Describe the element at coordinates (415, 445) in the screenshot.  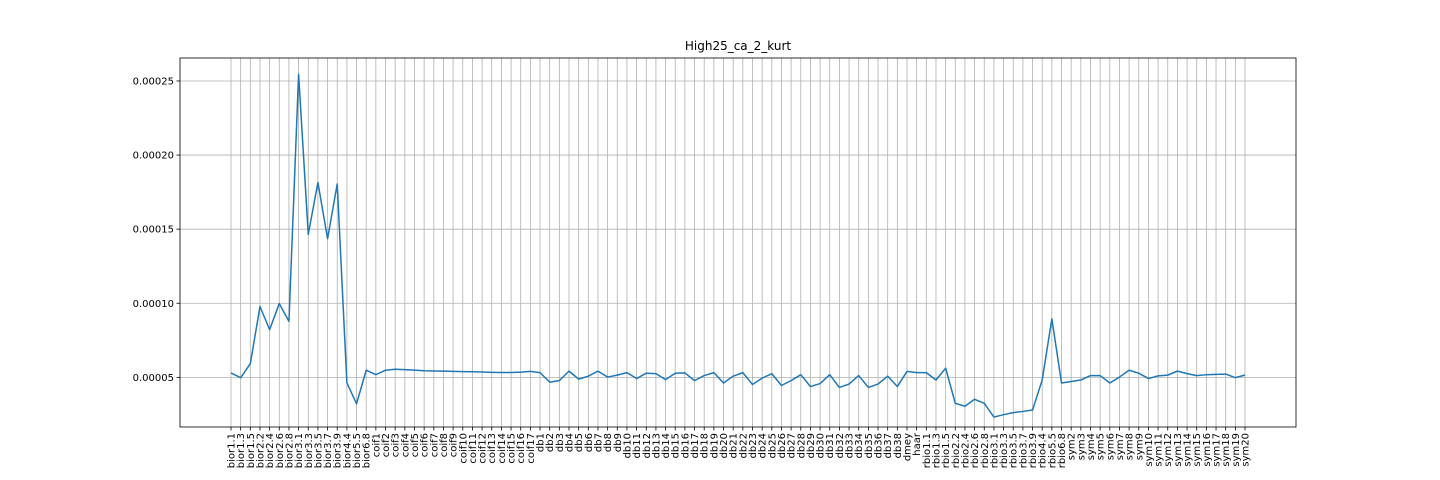
I see `x-tick-label: coif5` at that location.